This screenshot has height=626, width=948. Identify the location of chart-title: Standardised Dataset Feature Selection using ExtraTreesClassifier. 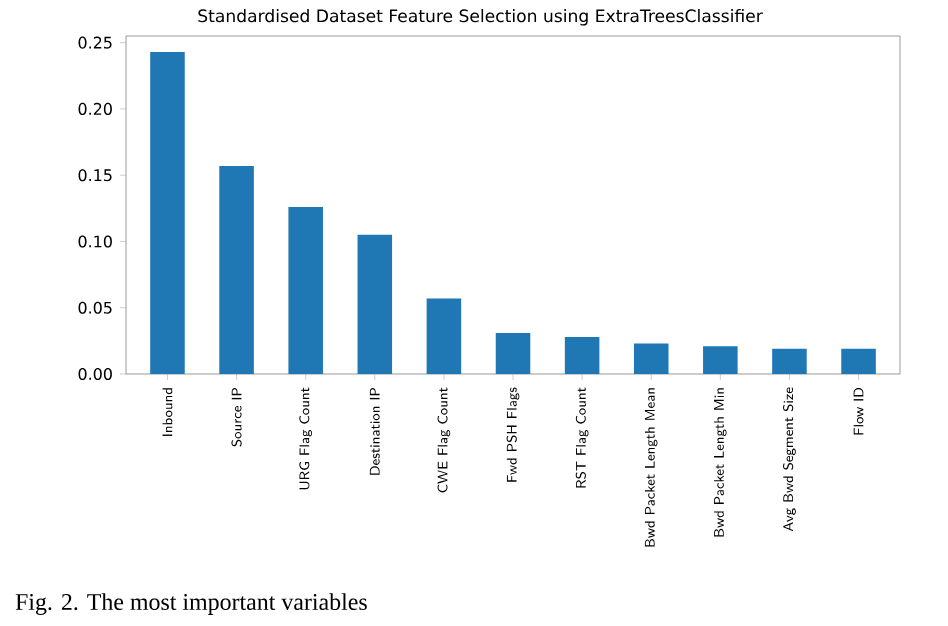
(480, 17).